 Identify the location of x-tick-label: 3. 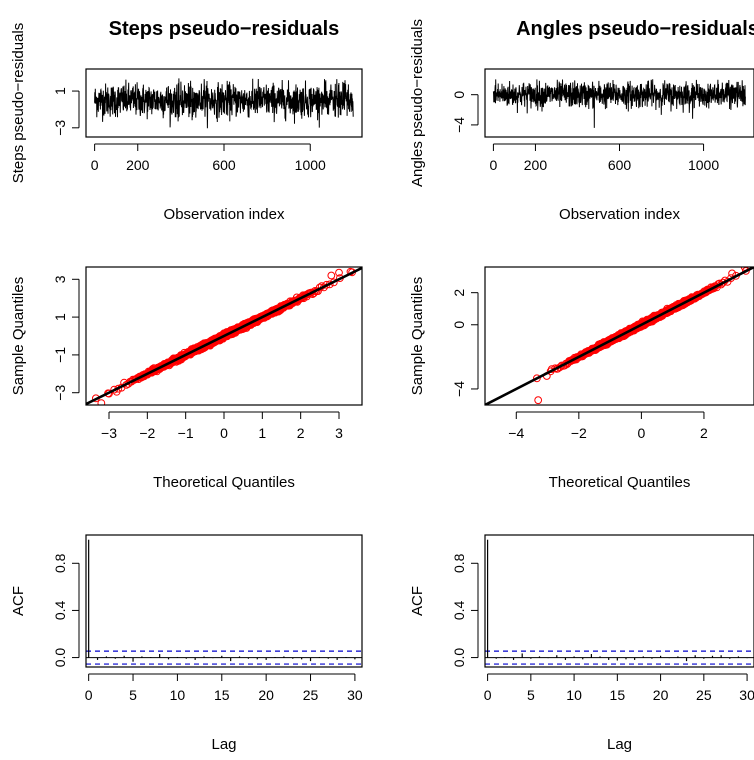
(339, 433).